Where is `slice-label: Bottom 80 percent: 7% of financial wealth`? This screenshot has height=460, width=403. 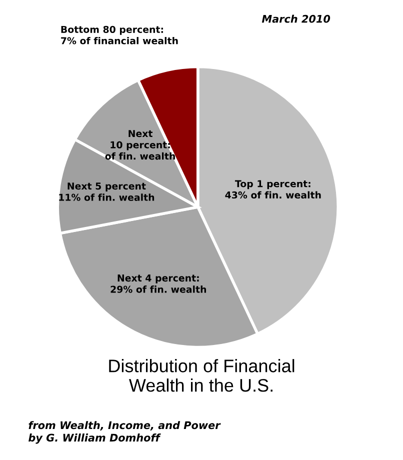
slice-label: Bottom 80 percent: 7% of financial wealth is located at coordinates (119, 35).